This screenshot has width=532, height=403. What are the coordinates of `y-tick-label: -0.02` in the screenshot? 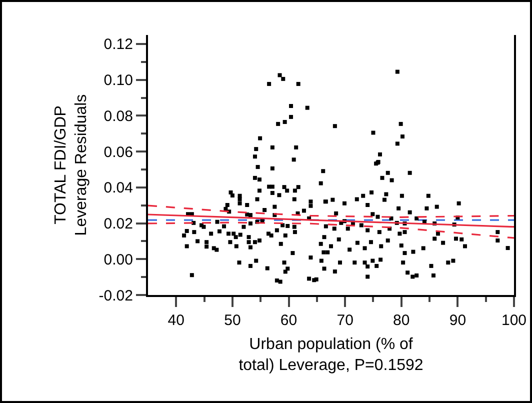 It's located at (115, 295).